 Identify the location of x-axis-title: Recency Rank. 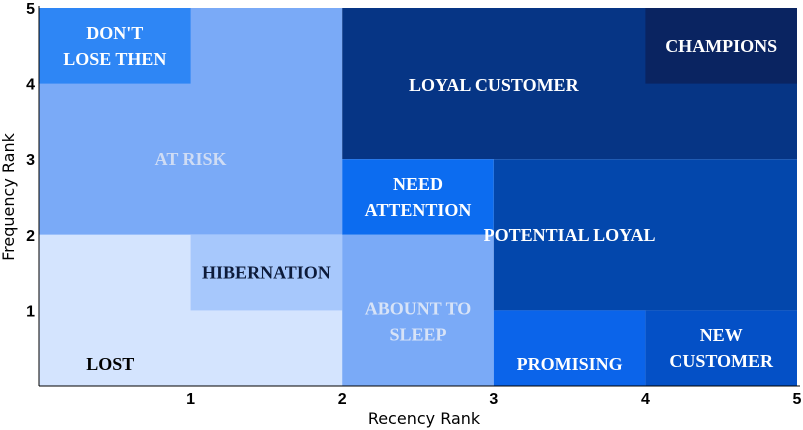
(424, 418).